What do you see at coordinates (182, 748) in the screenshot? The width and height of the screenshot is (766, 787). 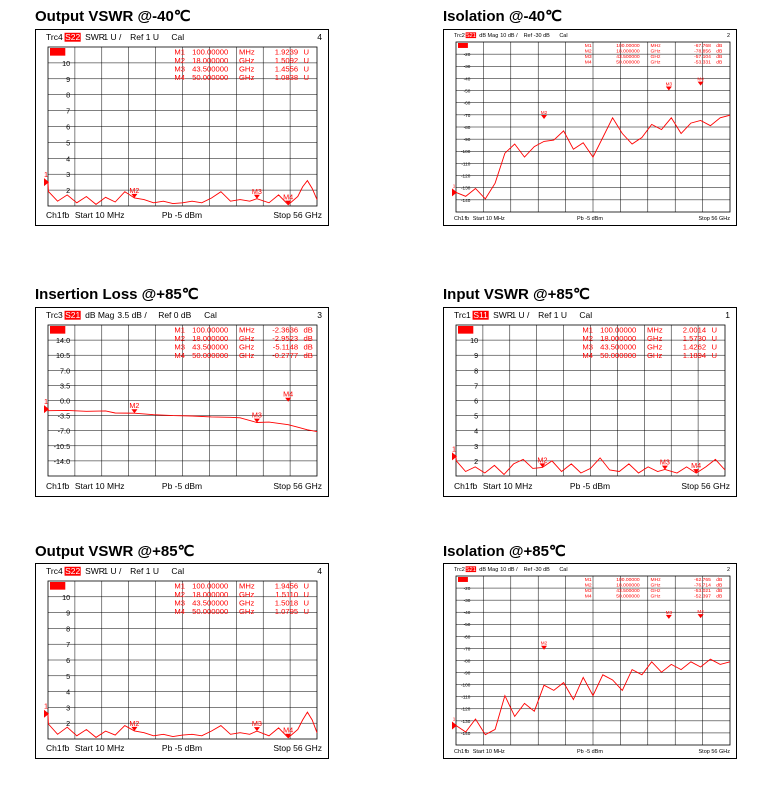 I see `footer-power: Pb -5 dBm` at bounding box center [182, 748].